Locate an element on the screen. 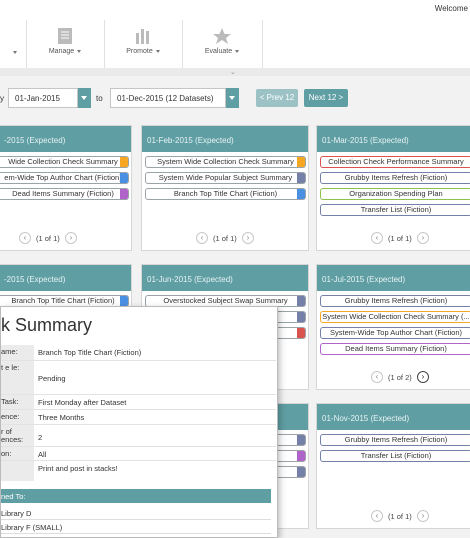 The height and width of the screenshot is (538, 470). panel-title: 01-Jul-2015 (Expected) is located at coordinates (393, 278).